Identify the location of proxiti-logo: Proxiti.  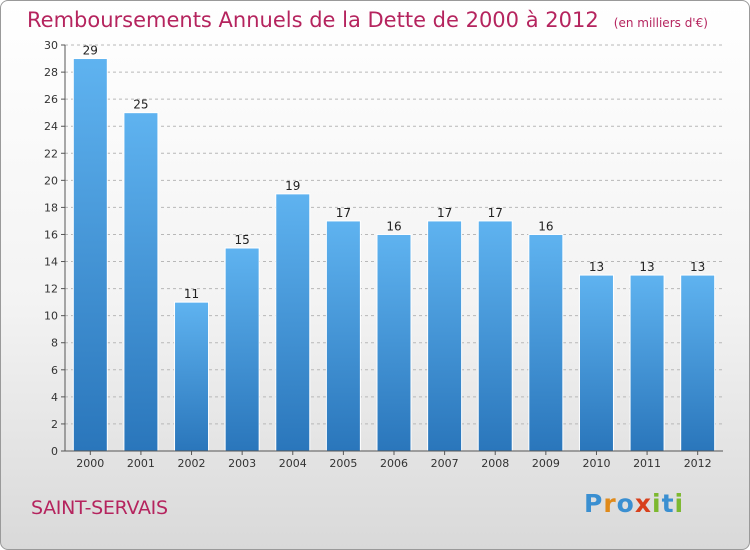
(634, 503).